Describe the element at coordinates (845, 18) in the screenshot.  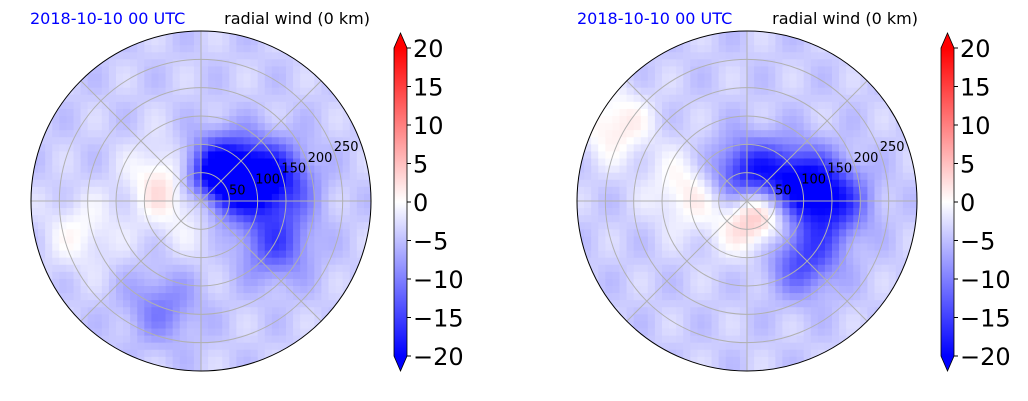
I see `title-right: radial wind (0 km)` at that location.